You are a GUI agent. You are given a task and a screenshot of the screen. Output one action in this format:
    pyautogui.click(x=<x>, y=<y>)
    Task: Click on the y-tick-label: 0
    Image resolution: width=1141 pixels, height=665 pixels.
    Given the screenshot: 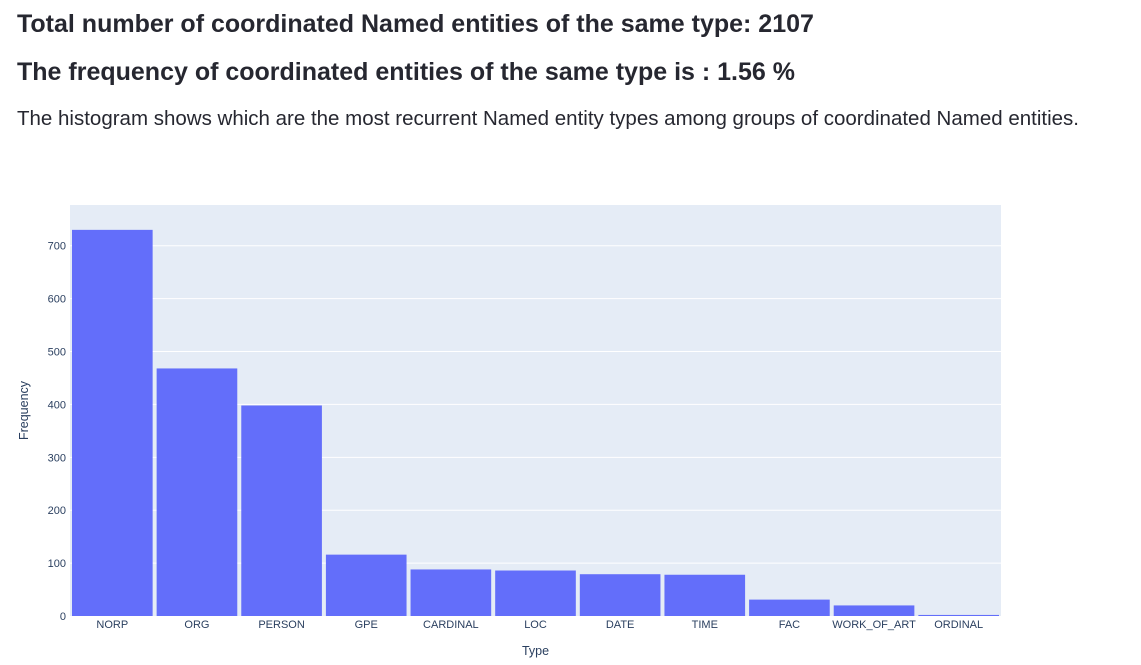 What is the action you would take?
    pyautogui.click(x=63, y=617)
    